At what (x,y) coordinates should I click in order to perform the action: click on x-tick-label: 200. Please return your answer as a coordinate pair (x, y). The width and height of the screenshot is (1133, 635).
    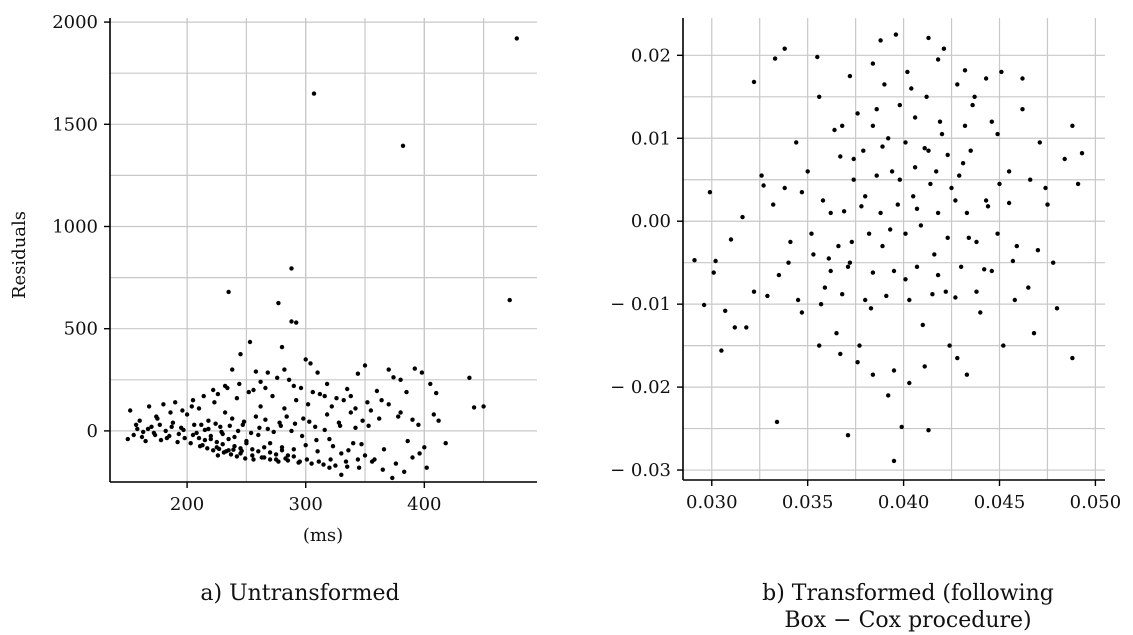
    Looking at the image, I should click on (187, 504).